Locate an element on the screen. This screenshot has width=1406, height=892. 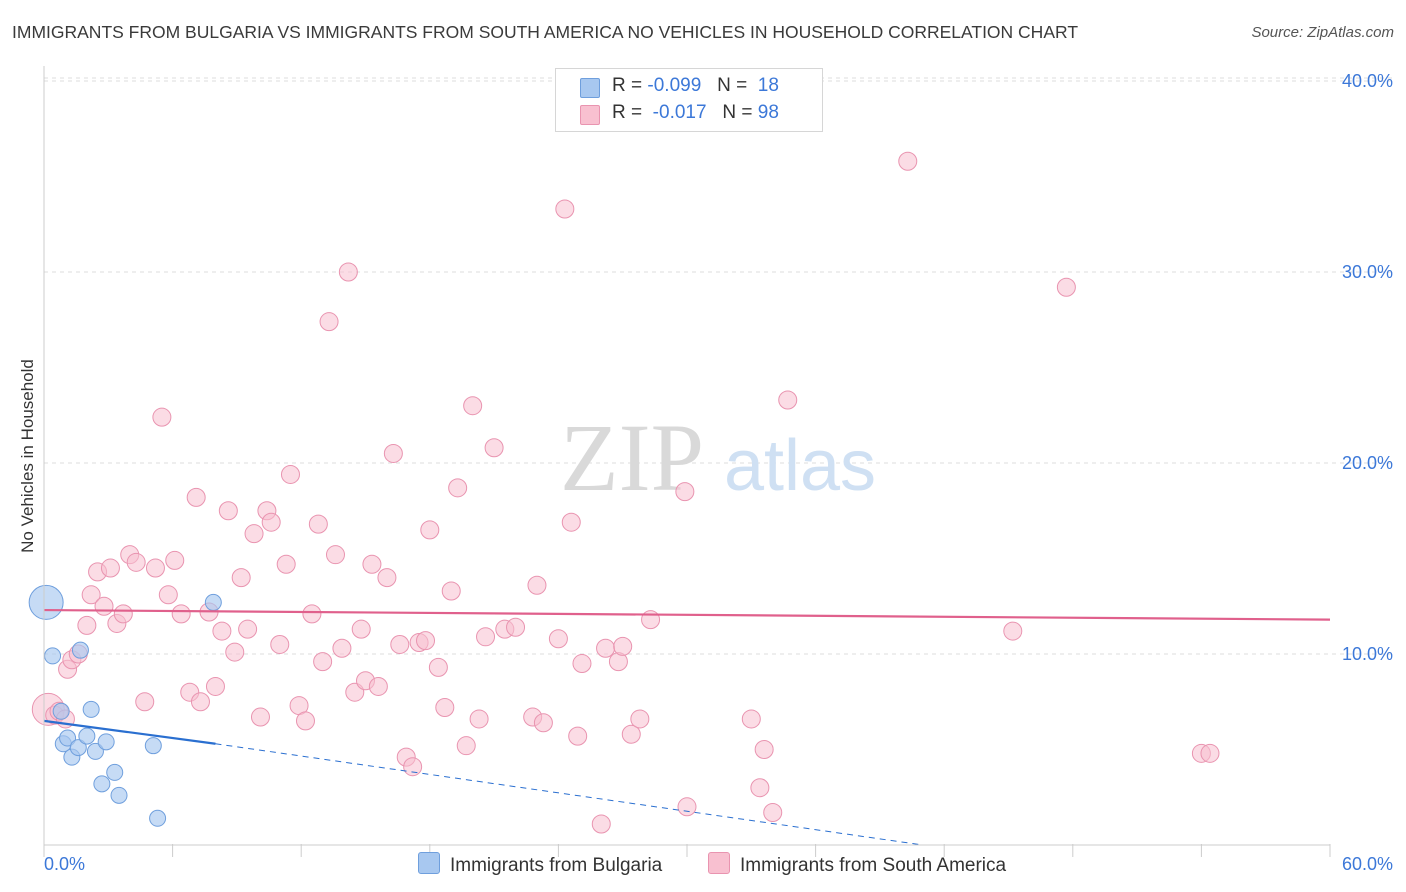
y-tick-label: 10.0% is located at coordinates (1367, 654).